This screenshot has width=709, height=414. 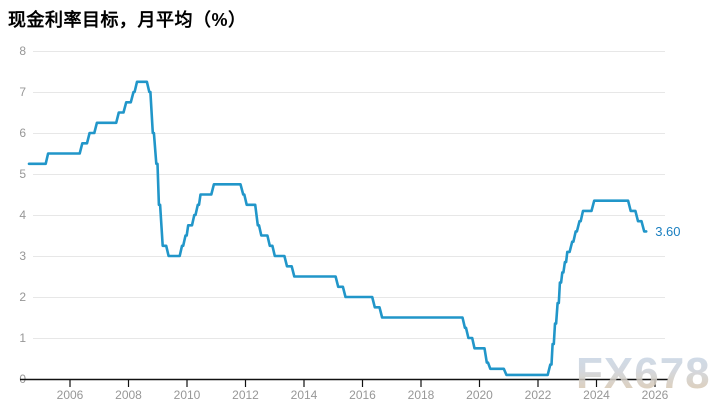 What do you see at coordinates (245, 395) in the screenshot?
I see `x-tick-label: 2012` at bounding box center [245, 395].